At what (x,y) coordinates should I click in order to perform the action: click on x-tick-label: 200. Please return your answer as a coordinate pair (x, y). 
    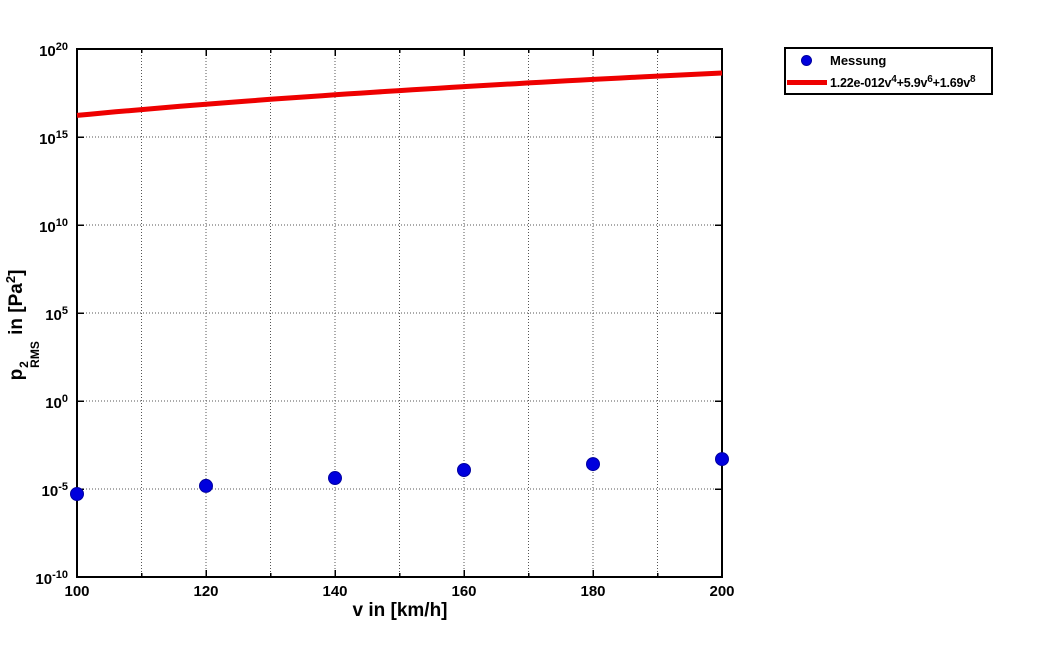
    Looking at the image, I should click on (722, 591).